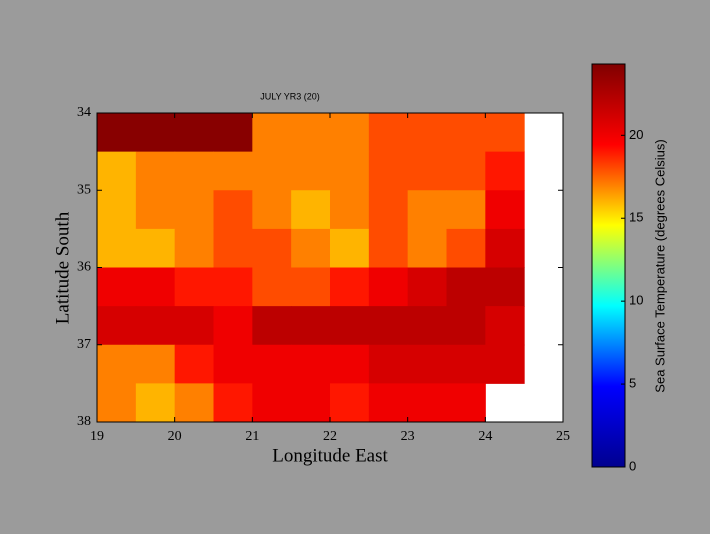 This screenshot has width=710, height=534. Describe the element at coordinates (330, 436) in the screenshot. I see `x-tick-label: 22` at that location.